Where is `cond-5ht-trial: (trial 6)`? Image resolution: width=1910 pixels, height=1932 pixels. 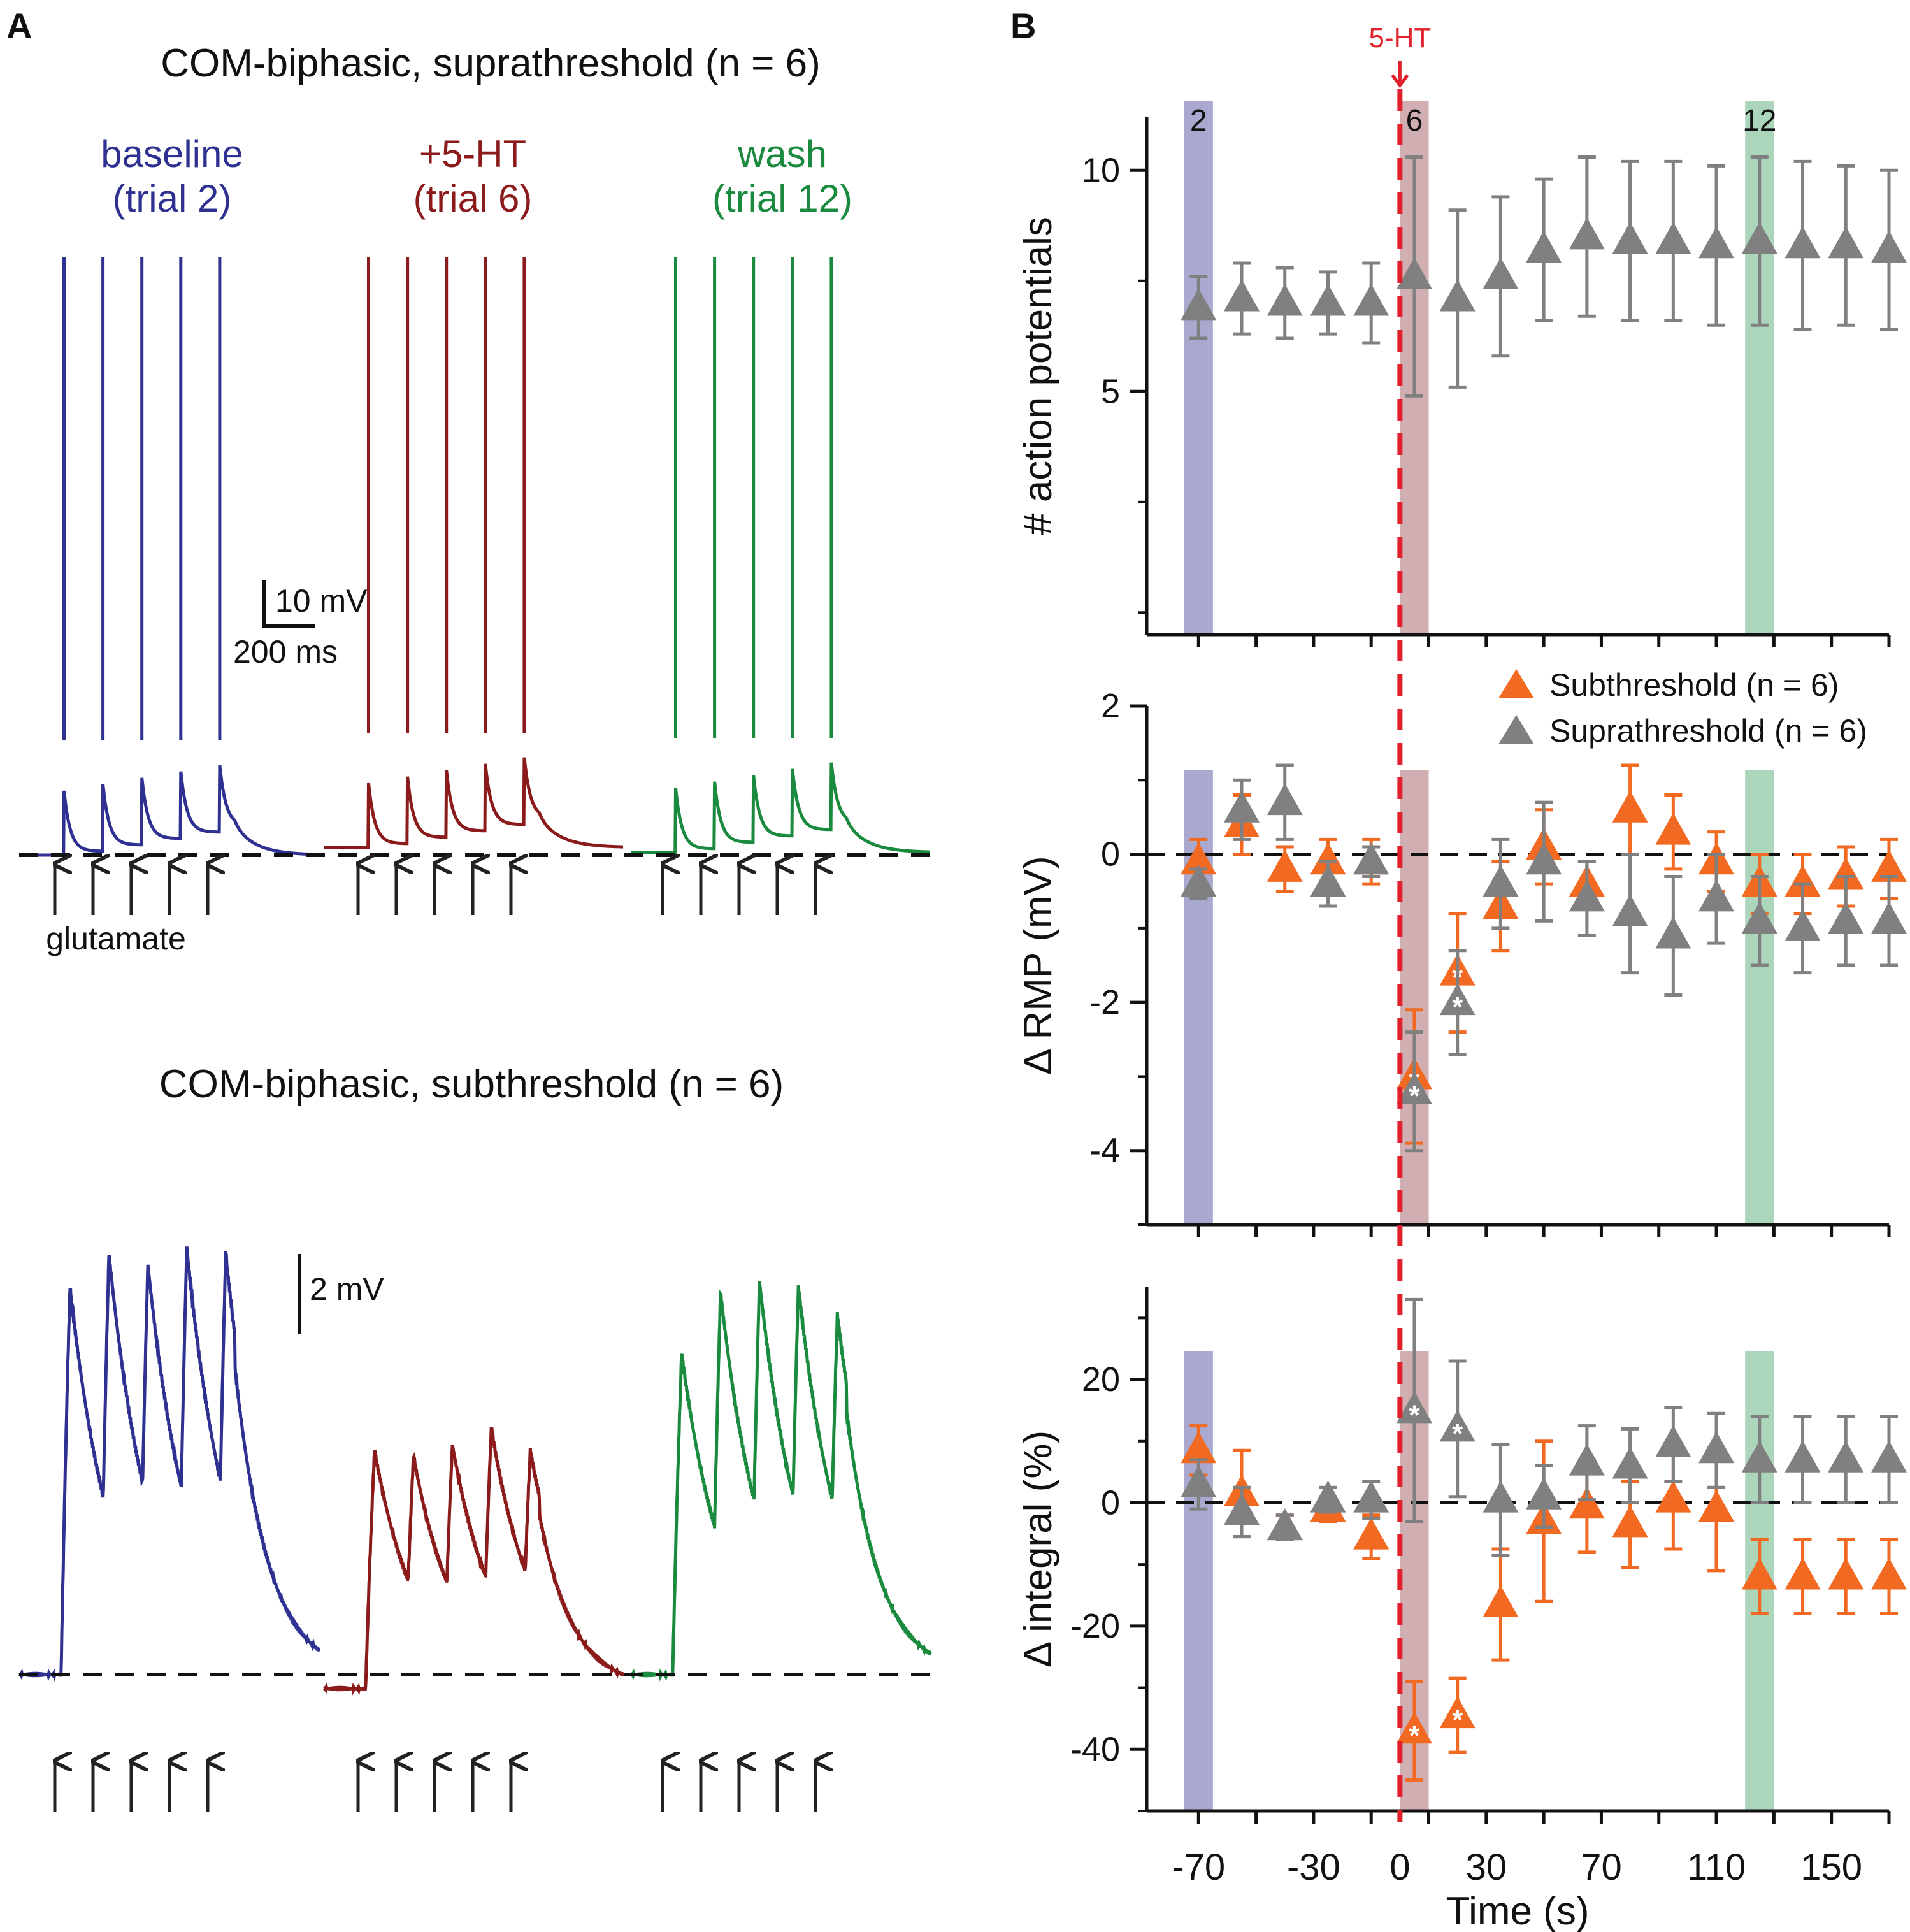 cond-5ht-trial: (trial 6) is located at coordinates (473, 198).